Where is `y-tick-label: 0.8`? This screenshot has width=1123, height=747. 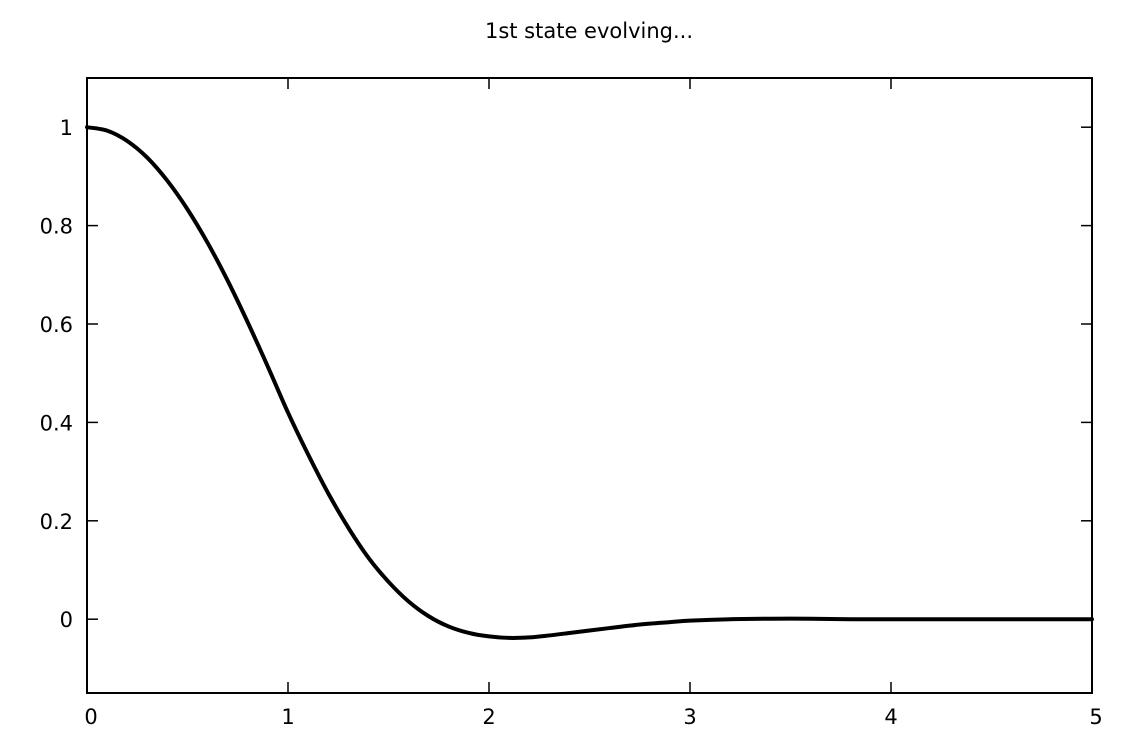
y-tick-label: 0.8 is located at coordinates (56, 227).